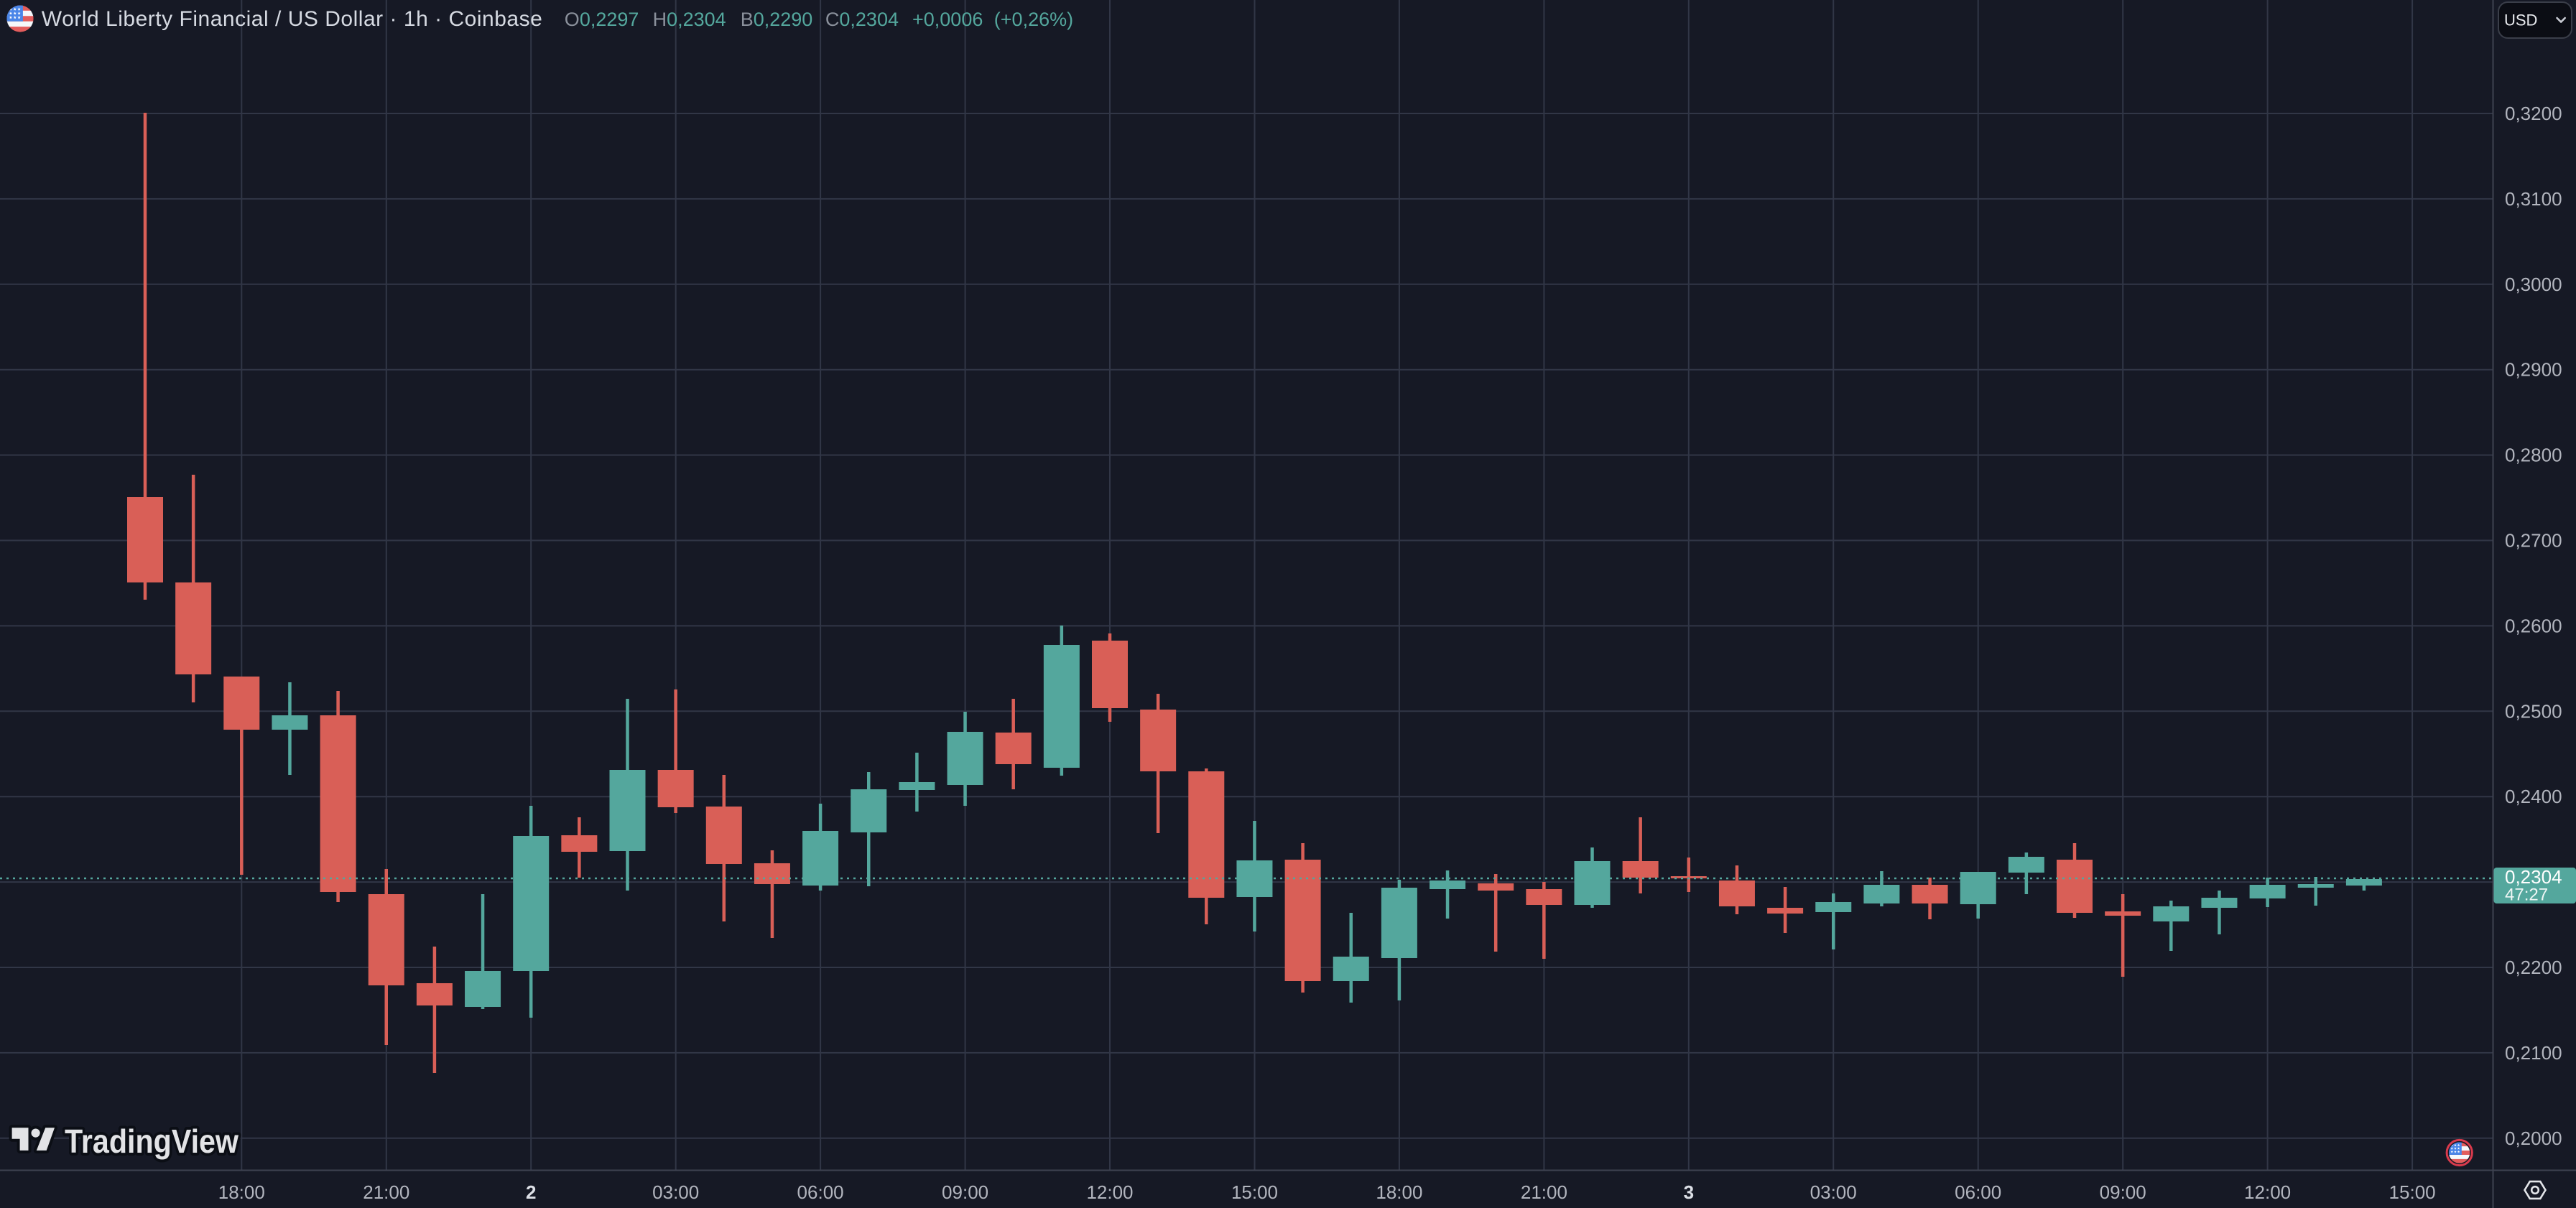 This screenshot has height=1208, width=2576. What do you see at coordinates (2533, 1138) in the screenshot?
I see `svg-text: 0,2000` at bounding box center [2533, 1138].